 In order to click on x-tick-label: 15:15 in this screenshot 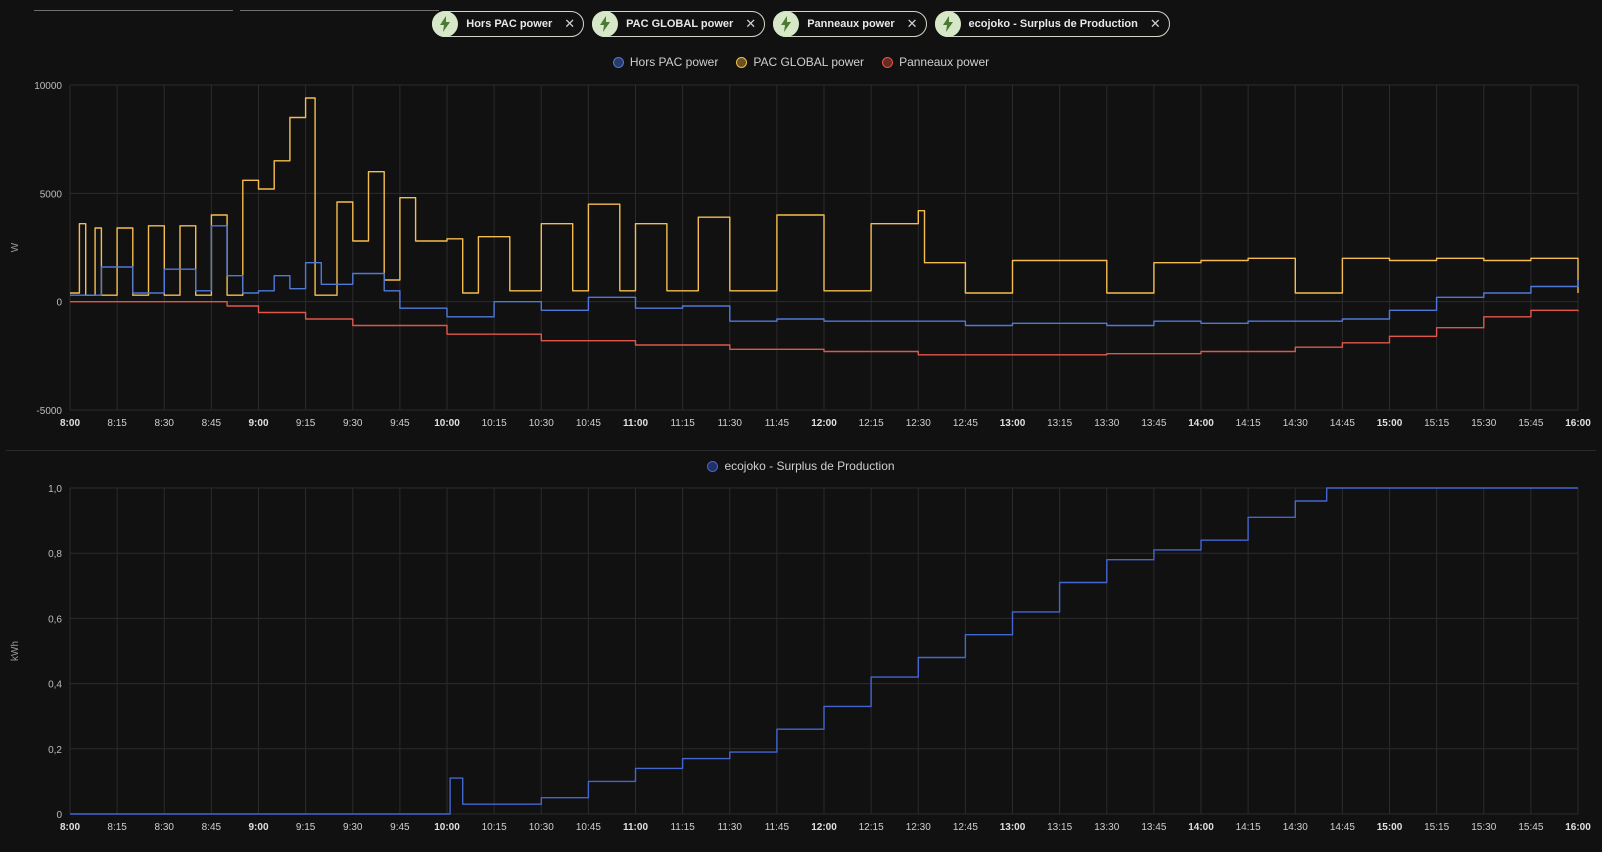, I will do `click(1436, 827)`.